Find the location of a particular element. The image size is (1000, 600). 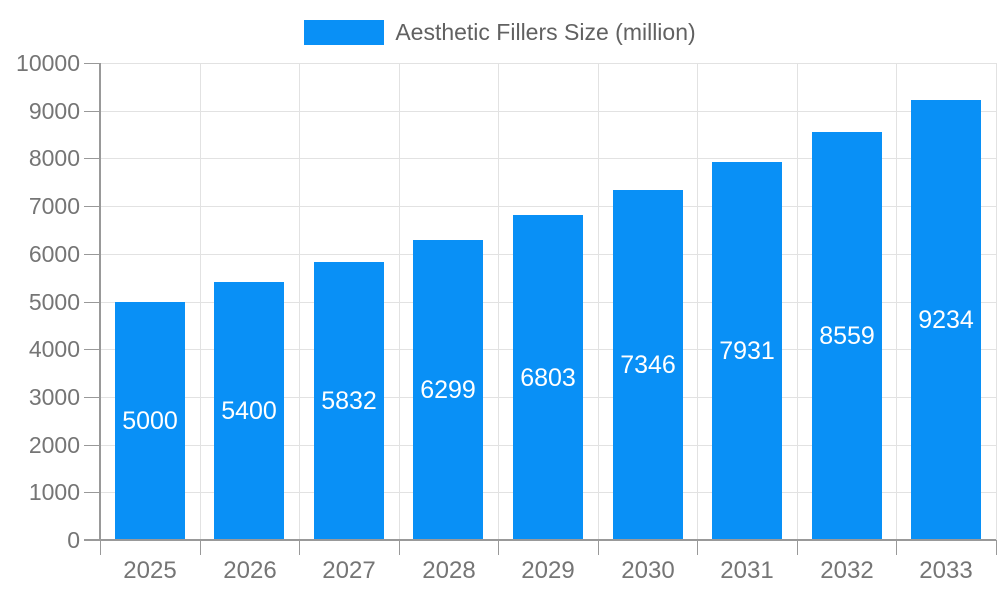

bar-2029 is located at coordinates (548, 377).